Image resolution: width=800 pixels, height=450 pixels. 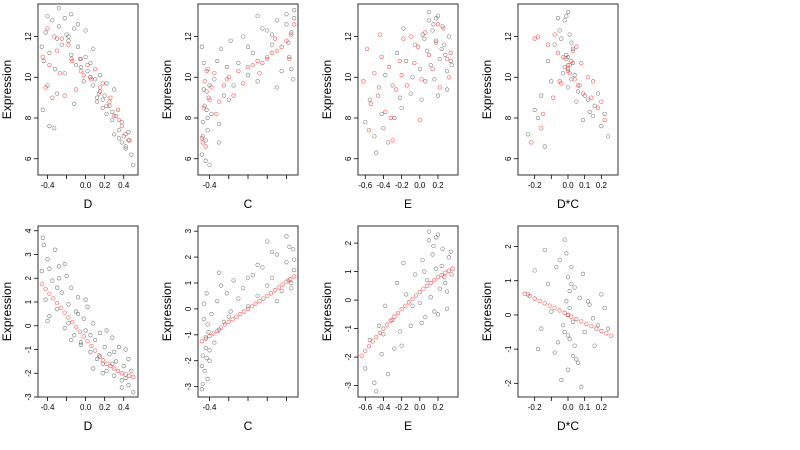 What do you see at coordinates (69, 107) in the screenshot?
I see `scatter-panel-1: -0.4 0.0 0.2 0.4 6 8 10 12 D Expression` at bounding box center [69, 107].